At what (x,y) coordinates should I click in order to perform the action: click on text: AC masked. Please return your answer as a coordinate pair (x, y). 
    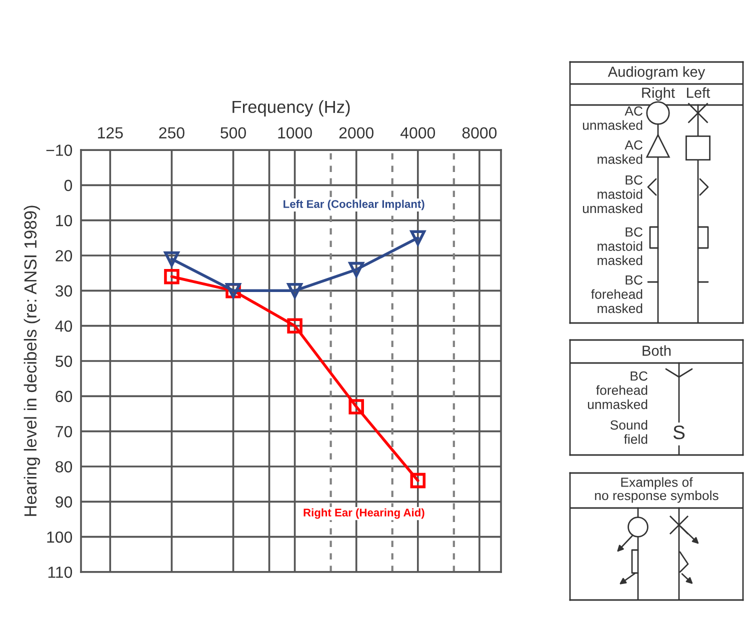
    Looking at the image, I should click on (620, 152).